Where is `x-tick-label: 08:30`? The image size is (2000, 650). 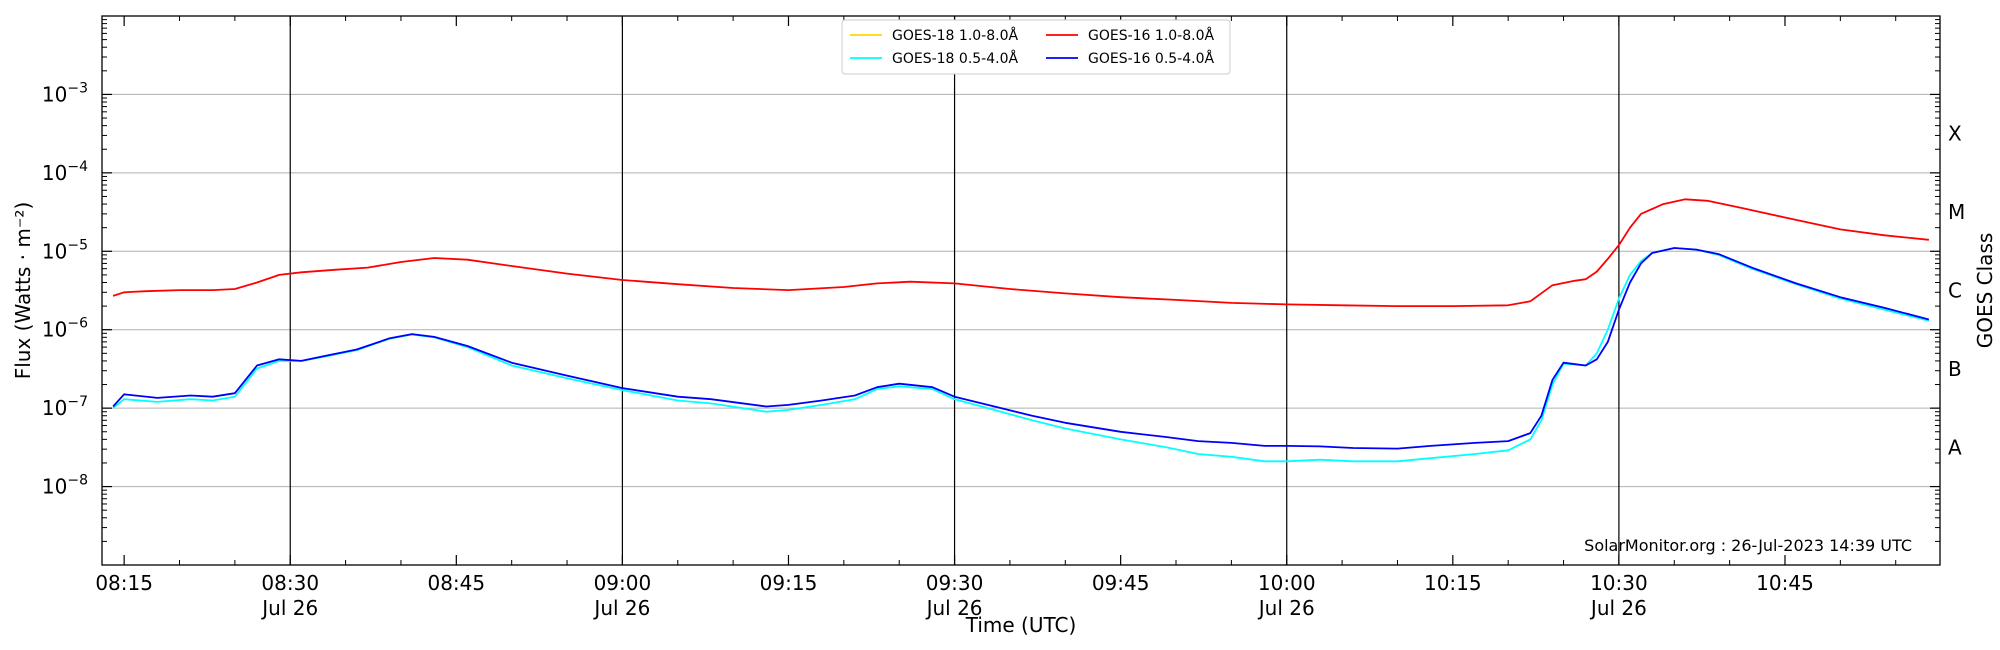 x-tick-label: 08:30 is located at coordinates (290, 583).